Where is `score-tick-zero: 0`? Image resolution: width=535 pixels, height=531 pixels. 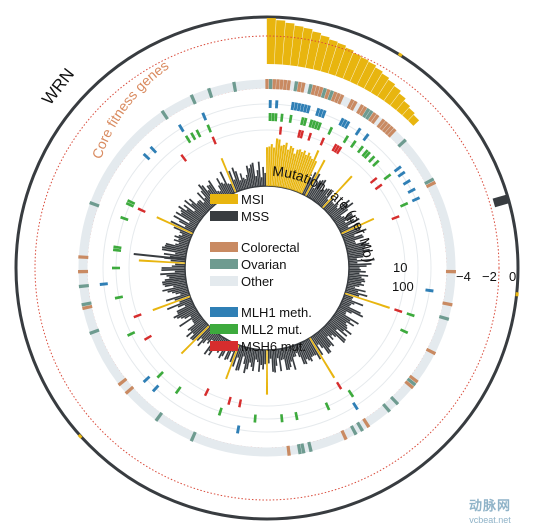 score-tick-zero: 0 is located at coordinates (512, 276).